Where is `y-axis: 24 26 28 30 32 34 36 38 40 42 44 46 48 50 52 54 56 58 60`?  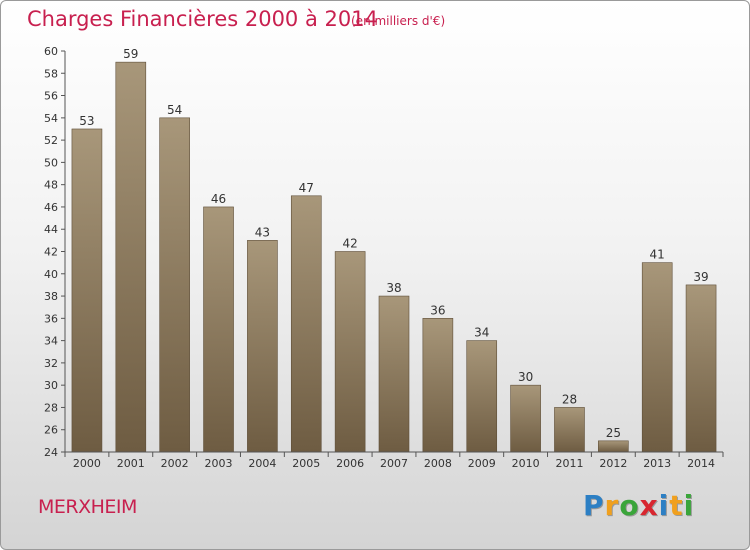 y-axis: 24 26 28 30 32 34 36 38 40 42 44 46 48 50 52 54 56 58 60 is located at coordinates (55, 252).